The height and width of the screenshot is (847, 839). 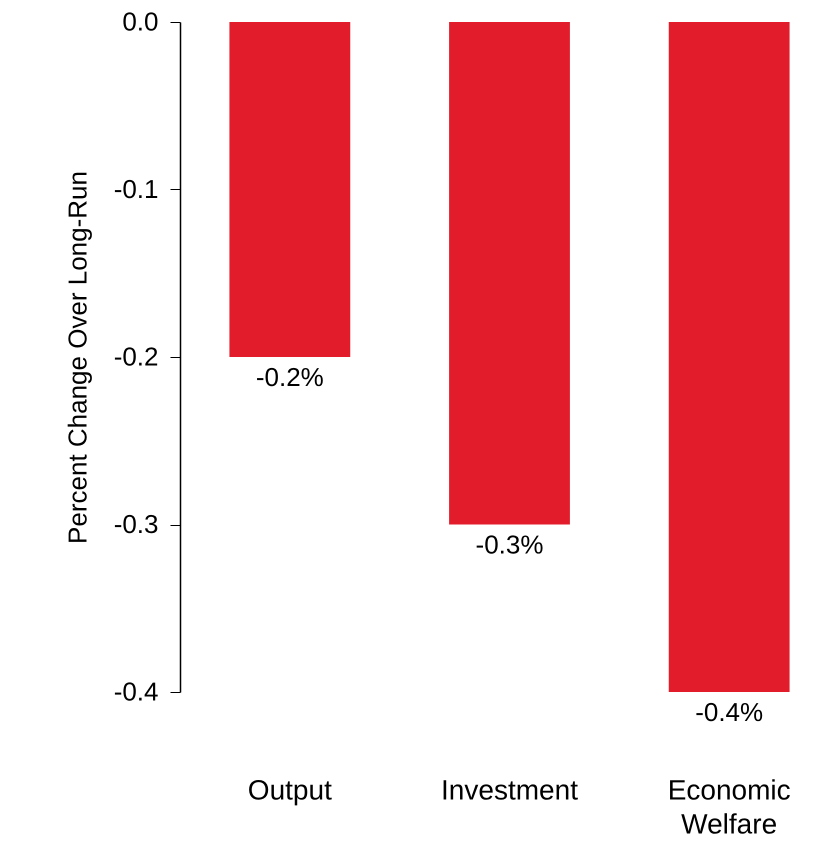 What do you see at coordinates (510, 545) in the screenshot?
I see `data-label: -0.3%` at bounding box center [510, 545].